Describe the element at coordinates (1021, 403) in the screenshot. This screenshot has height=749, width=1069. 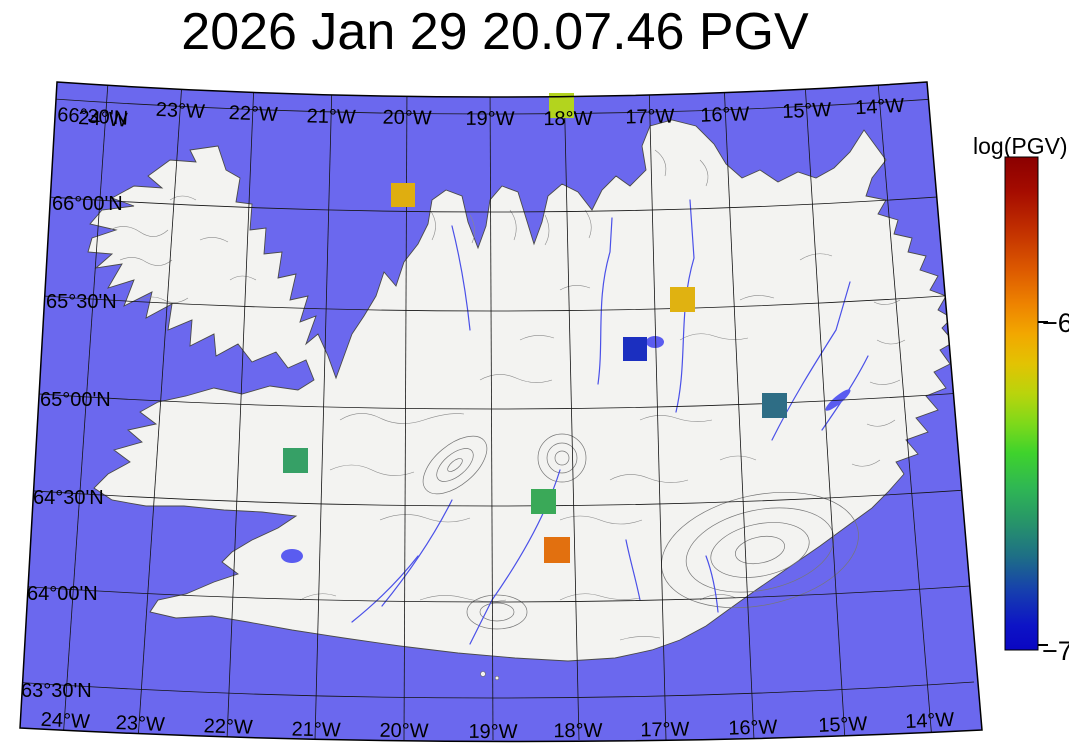
I see `colorbar-gradient` at that location.